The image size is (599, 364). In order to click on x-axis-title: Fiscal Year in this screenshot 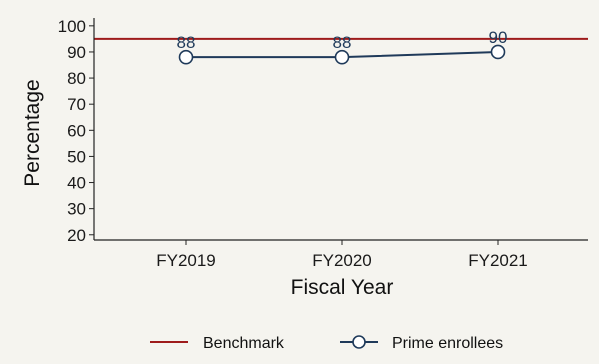, I will do `click(342, 287)`.